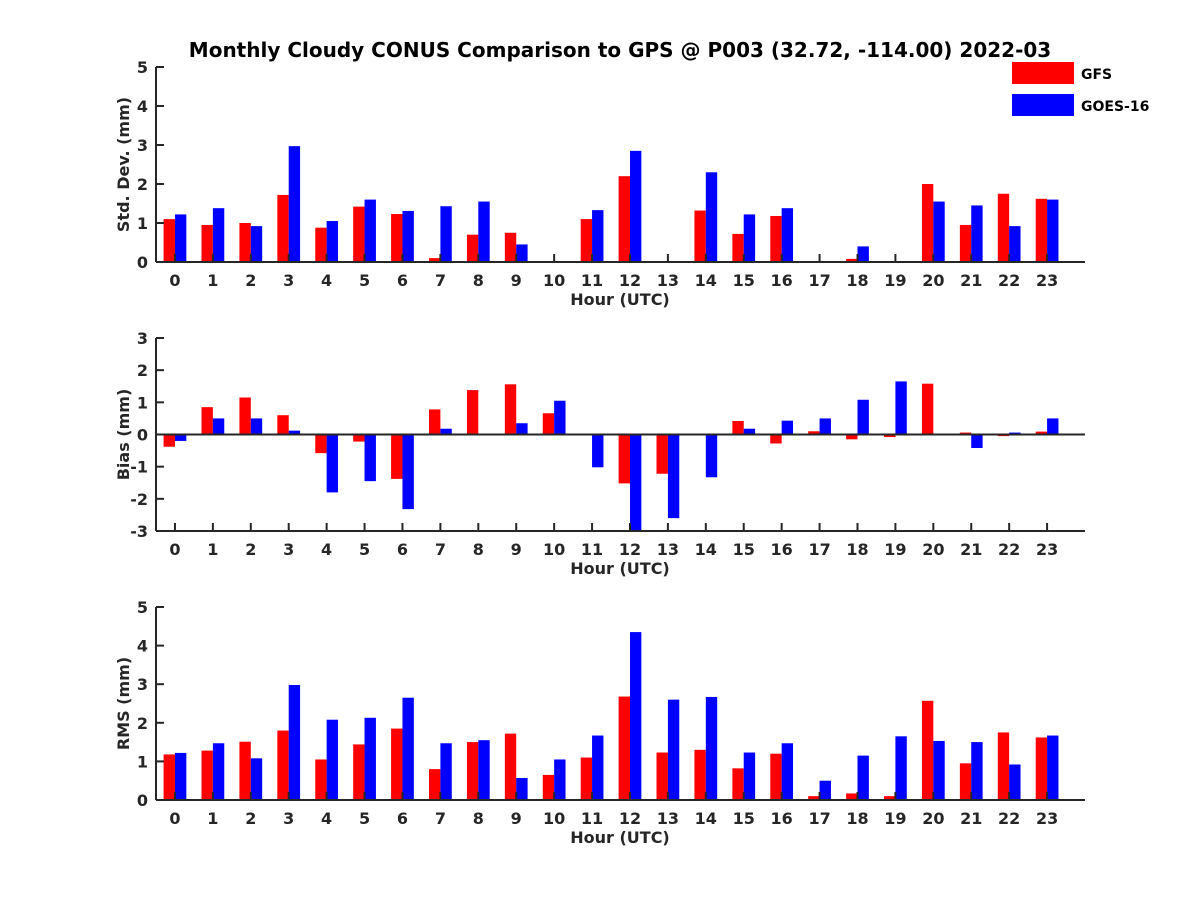 The height and width of the screenshot is (900, 1200). Describe the element at coordinates (402, 549) in the screenshot. I see `bias-x-tick-label: 6` at that location.